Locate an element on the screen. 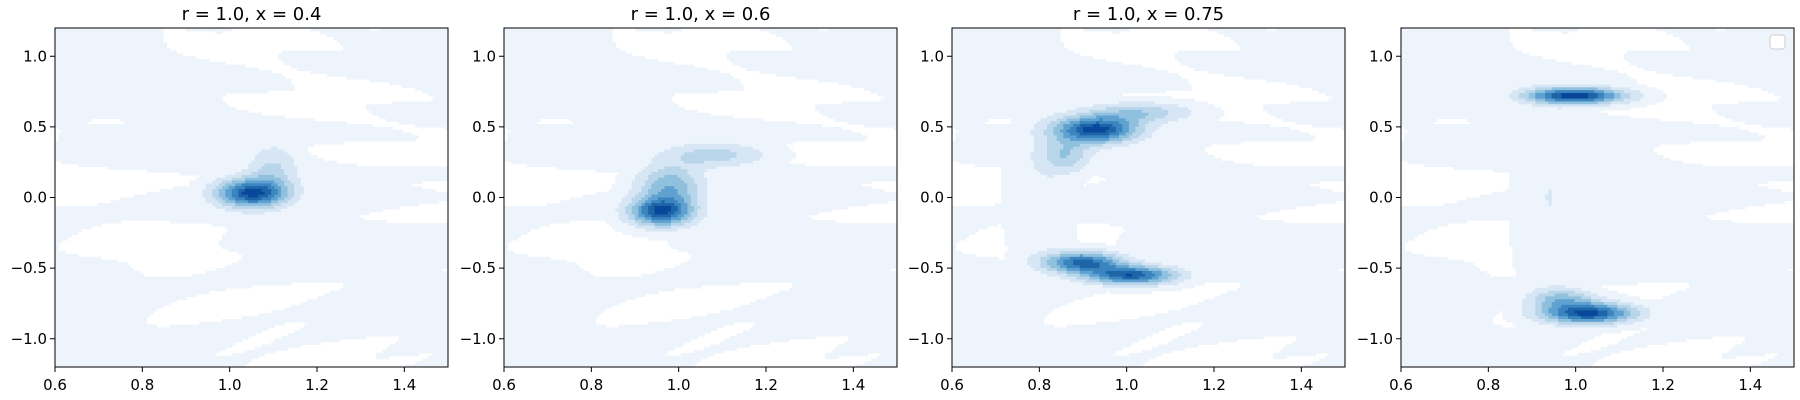 The height and width of the screenshot is (400, 1800). y-tick-label: 1.0 is located at coordinates (35, 56).